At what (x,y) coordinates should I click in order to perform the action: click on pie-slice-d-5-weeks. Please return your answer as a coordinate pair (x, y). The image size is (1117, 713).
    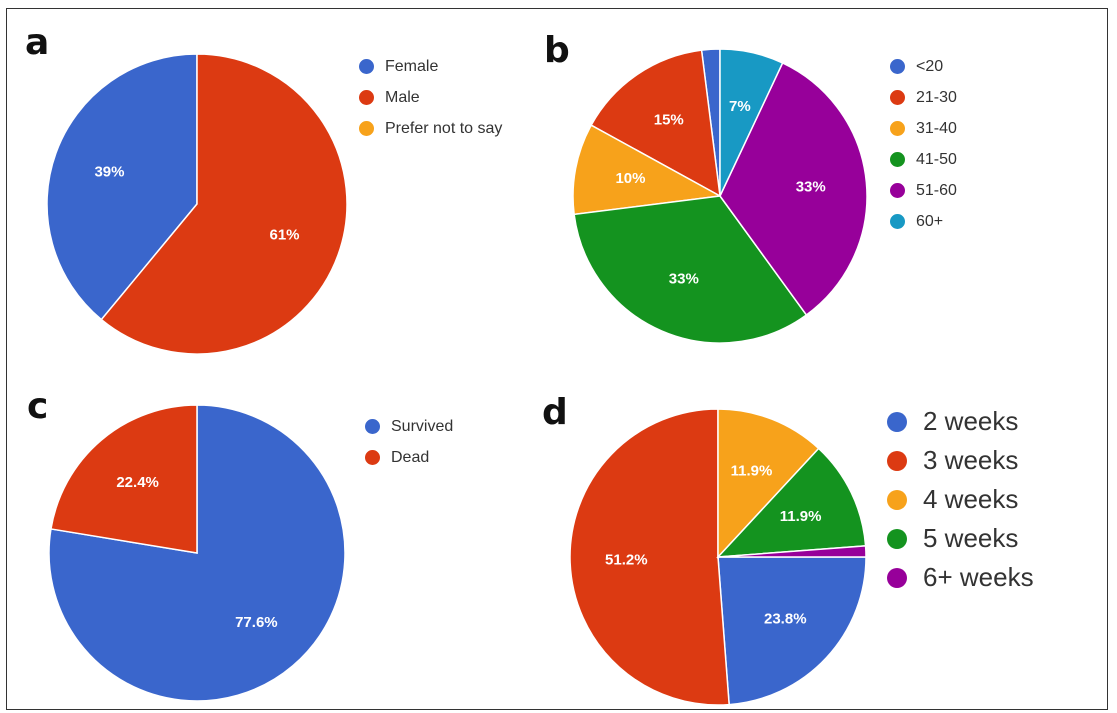
    Looking at the image, I should click on (791, 502).